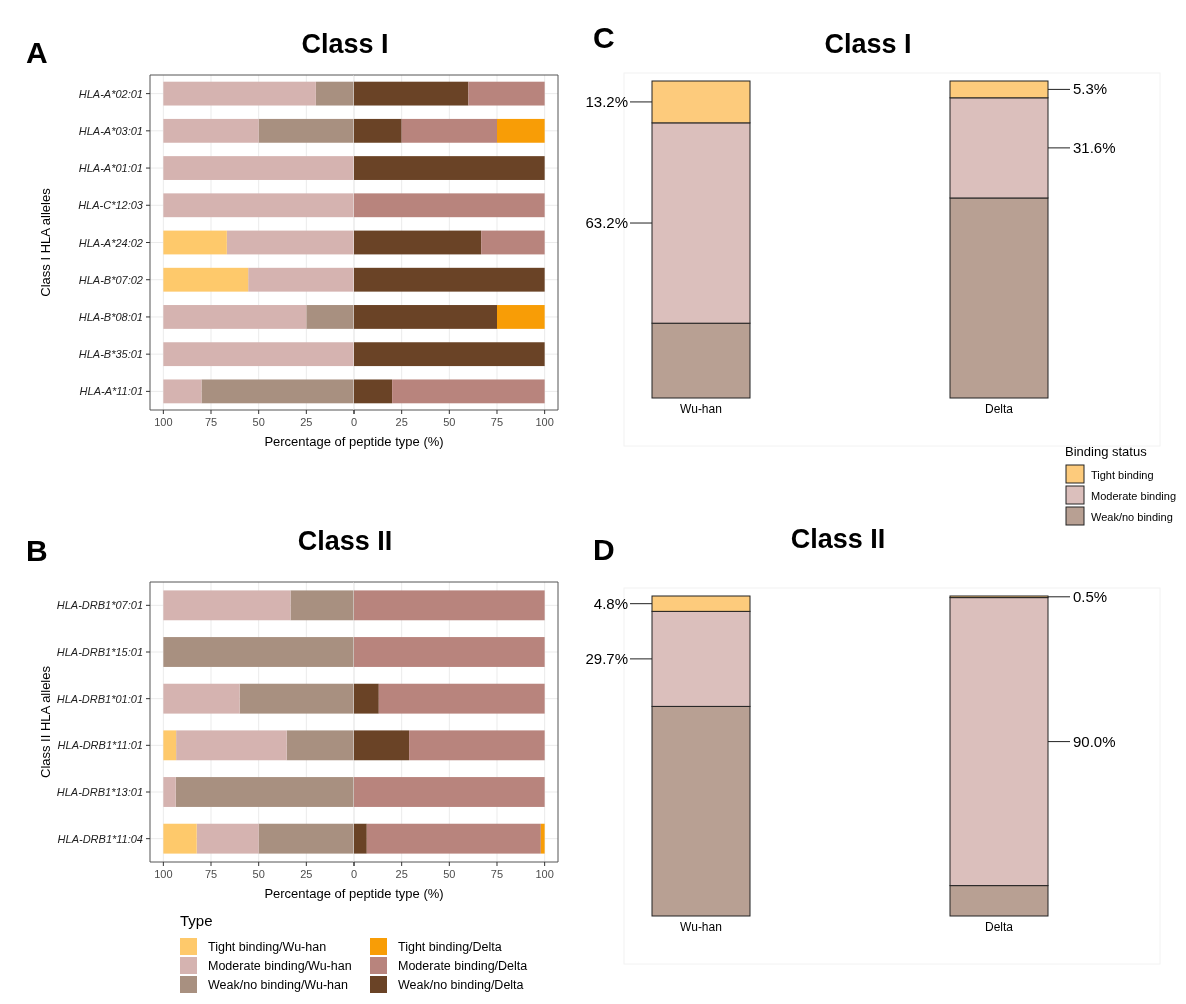 This screenshot has height=1004, width=1186. I want to click on data-label: 90.0%, so click(1094, 741).